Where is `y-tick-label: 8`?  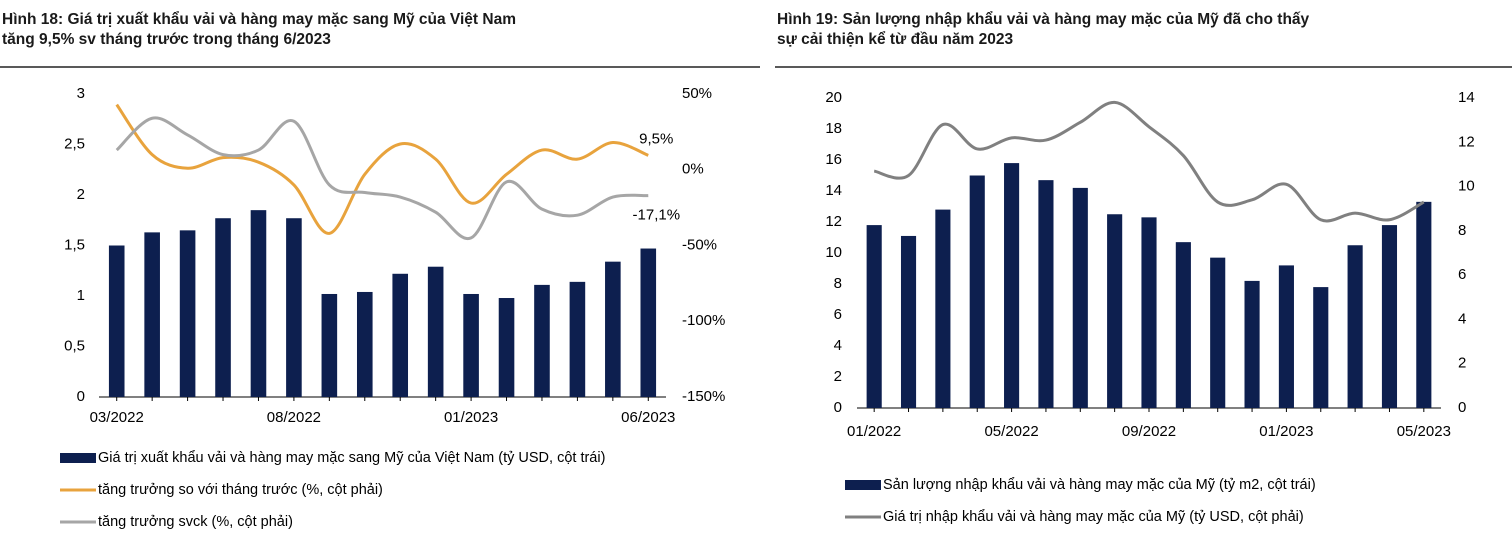 y-tick-label: 8 is located at coordinates (838, 283).